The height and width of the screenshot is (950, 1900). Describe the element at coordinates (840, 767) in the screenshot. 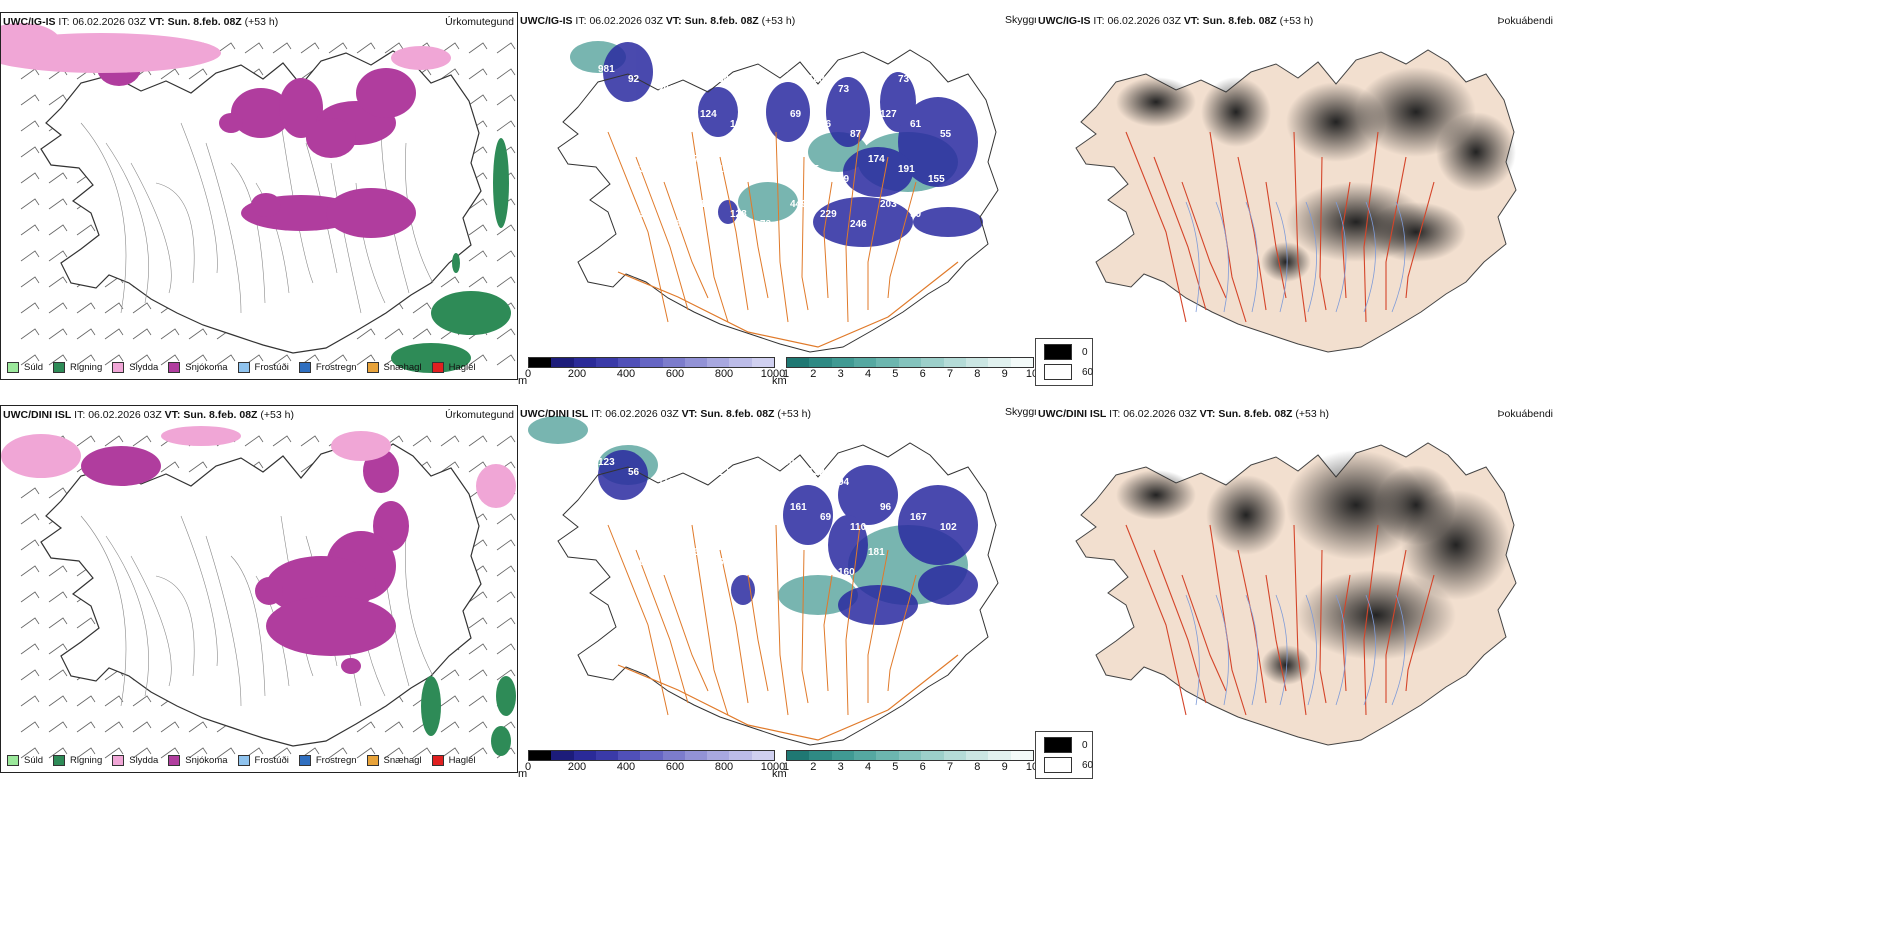

I see `colorbar-tick: 3` at that location.